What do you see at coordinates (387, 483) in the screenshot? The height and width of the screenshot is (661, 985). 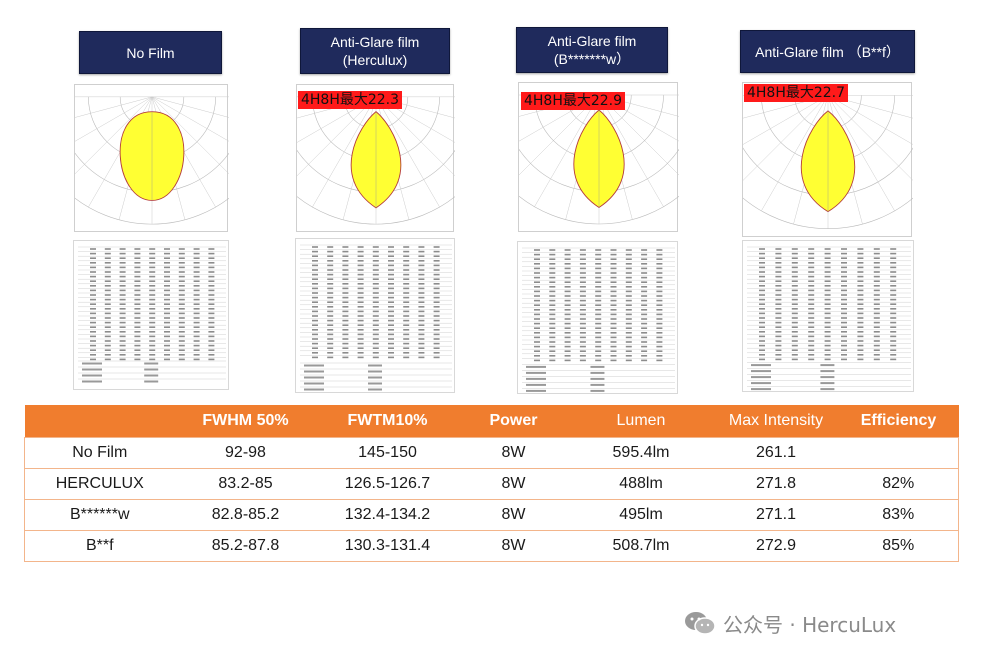 I see `cell-fwtm: 126.5-126.7` at bounding box center [387, 483].